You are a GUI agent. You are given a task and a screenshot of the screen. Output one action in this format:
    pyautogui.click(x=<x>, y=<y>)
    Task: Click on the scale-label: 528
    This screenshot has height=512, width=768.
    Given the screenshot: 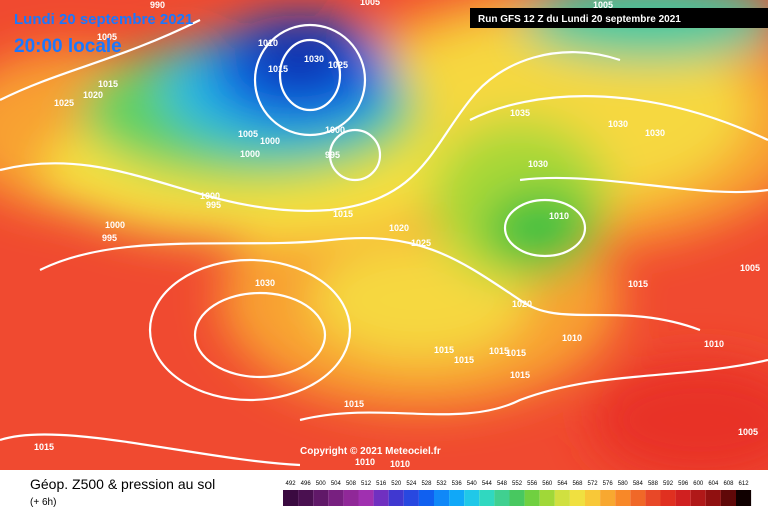 What is the action you would take?
    pyautogui.click(x=426, y=484)
    